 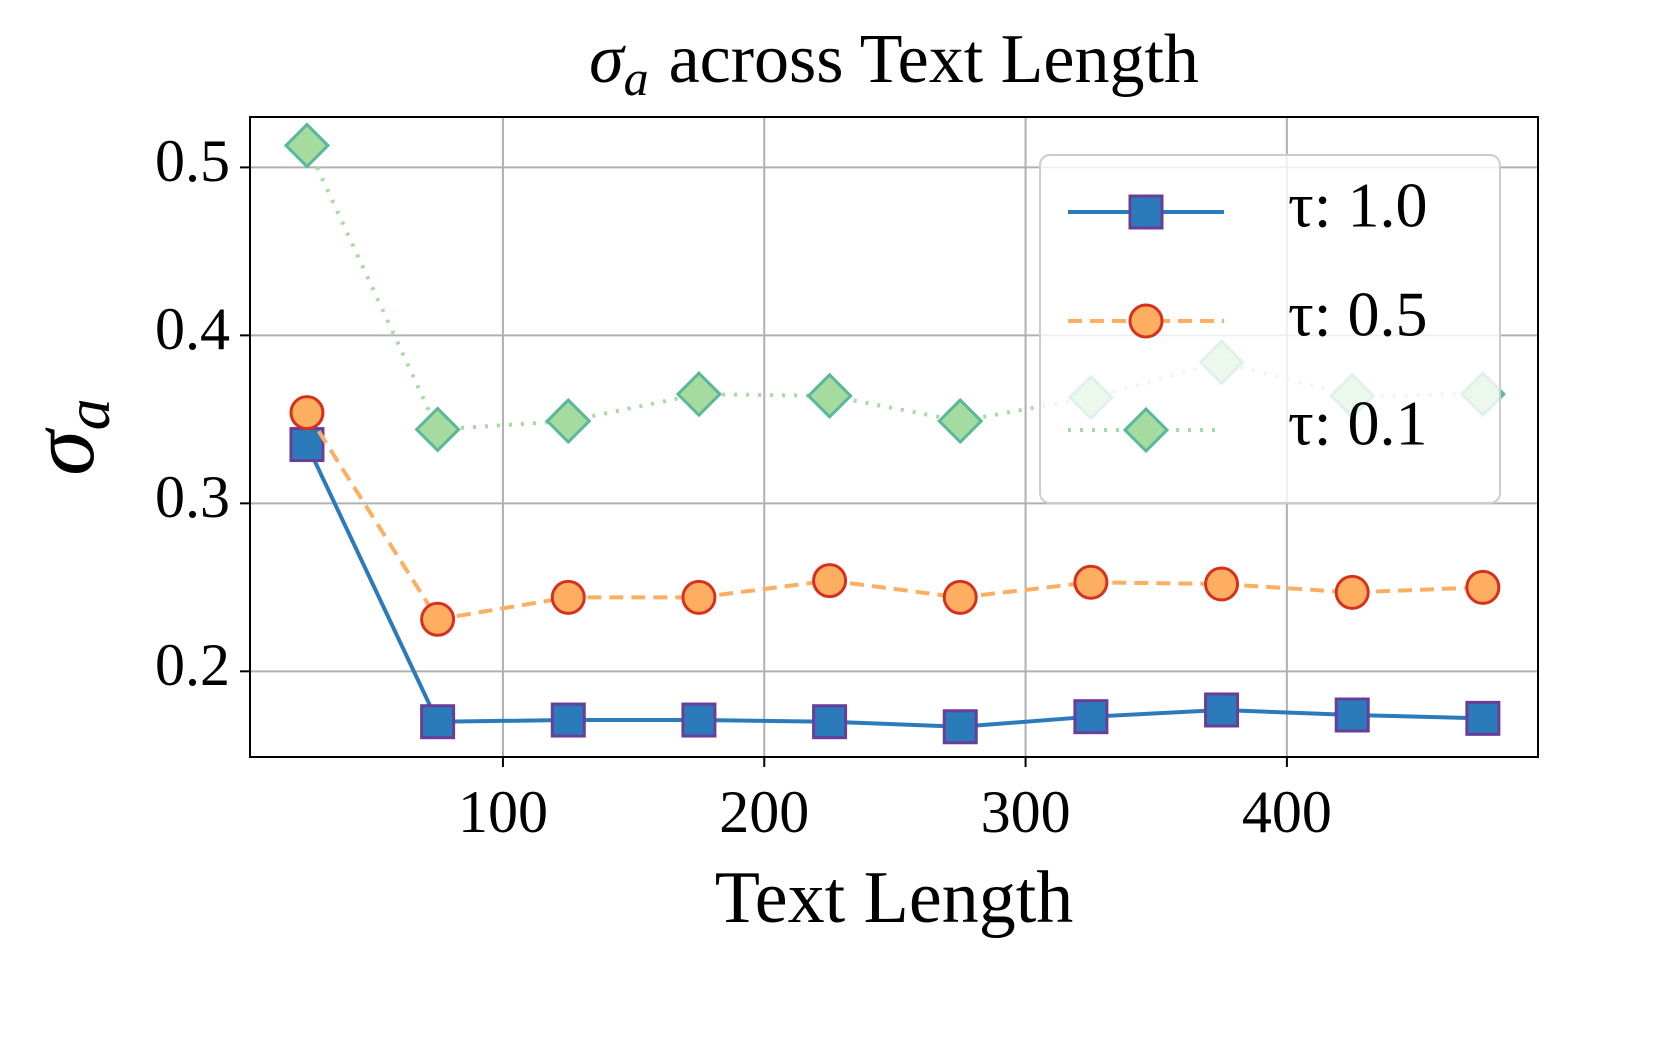 I want to click on y-tick-label: 0.4, so click(x=192, y=329).